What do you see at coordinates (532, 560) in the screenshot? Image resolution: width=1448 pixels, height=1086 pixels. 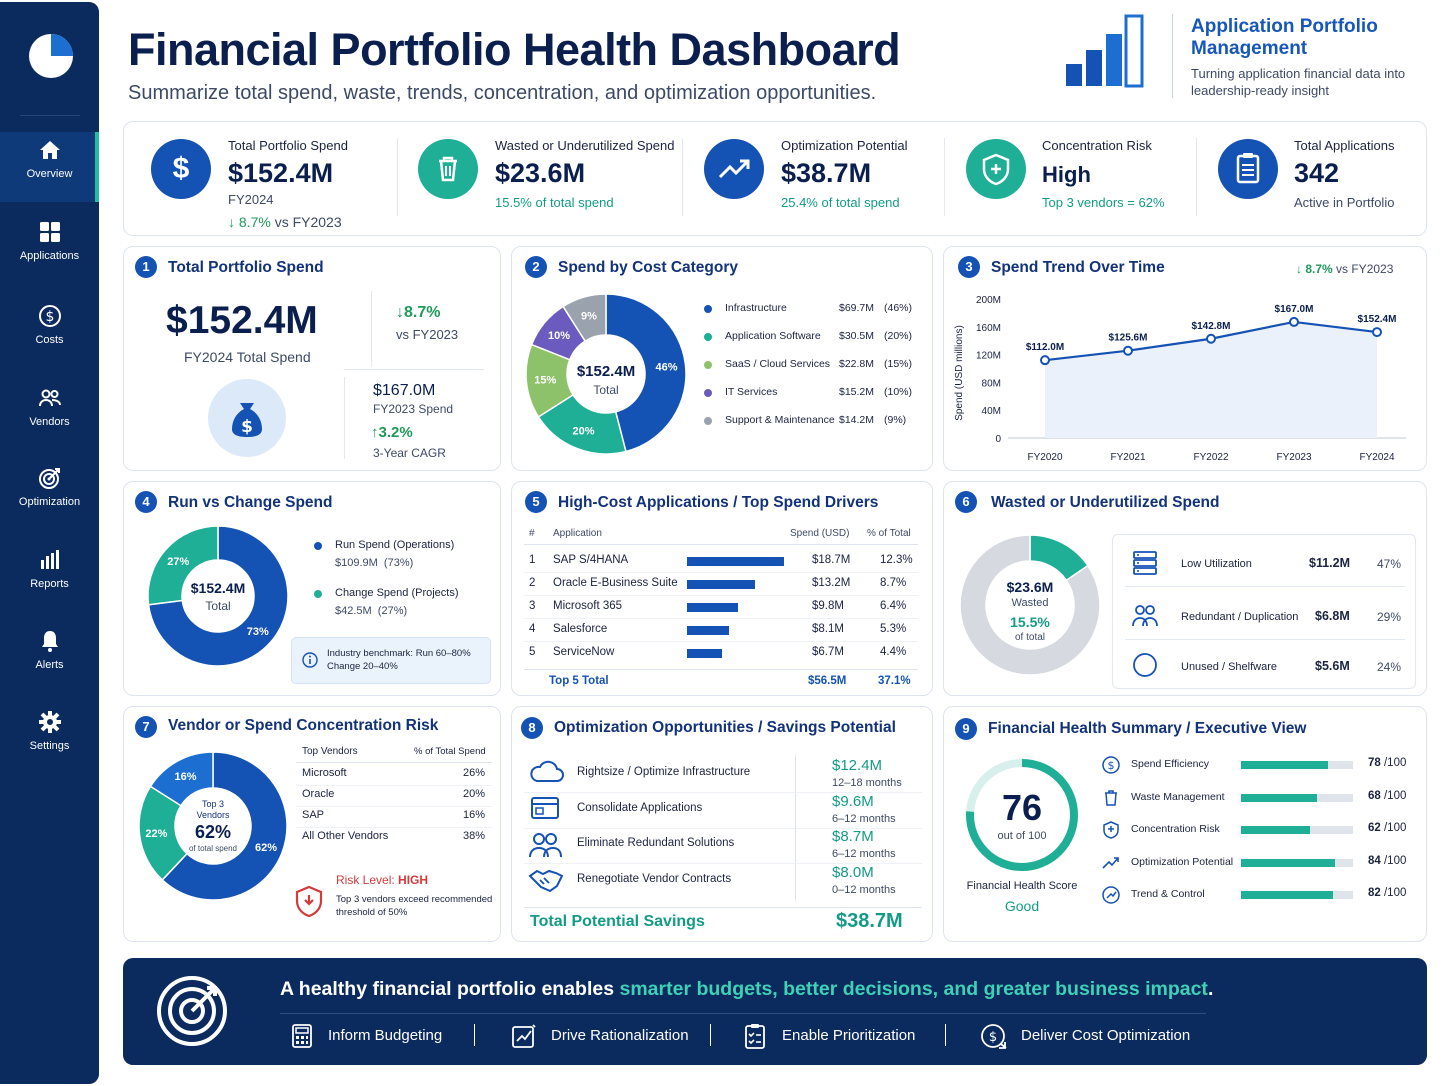 I see `rank: 1` at bounding box center [532, 560].